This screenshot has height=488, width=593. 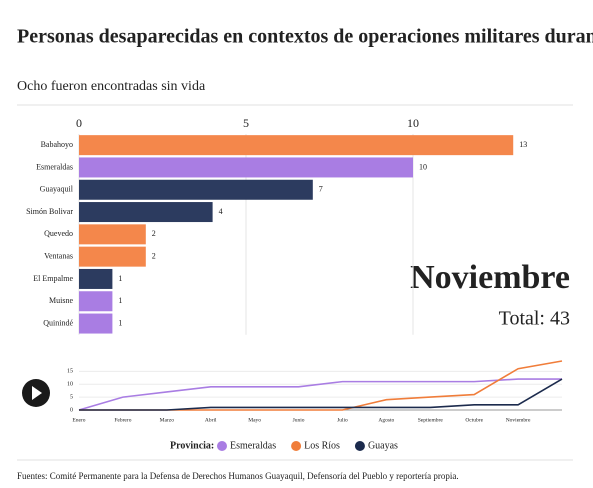 What do you see at coordinates (490, 277) in the screenshot?
I see `annotation-month: Noviembre` at bounding box center [490, 277].